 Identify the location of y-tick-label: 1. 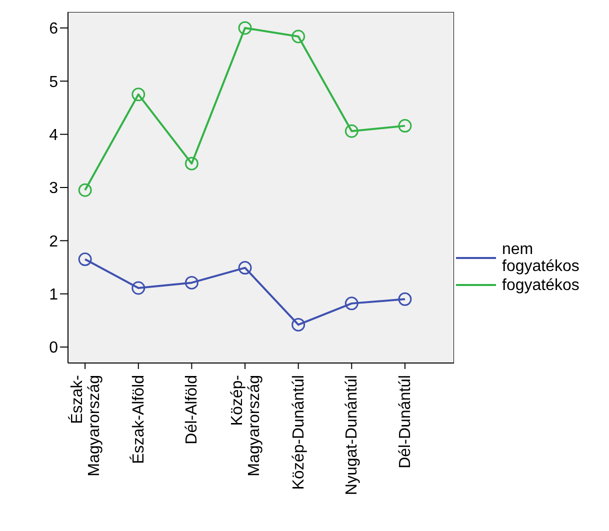
(53, 295).